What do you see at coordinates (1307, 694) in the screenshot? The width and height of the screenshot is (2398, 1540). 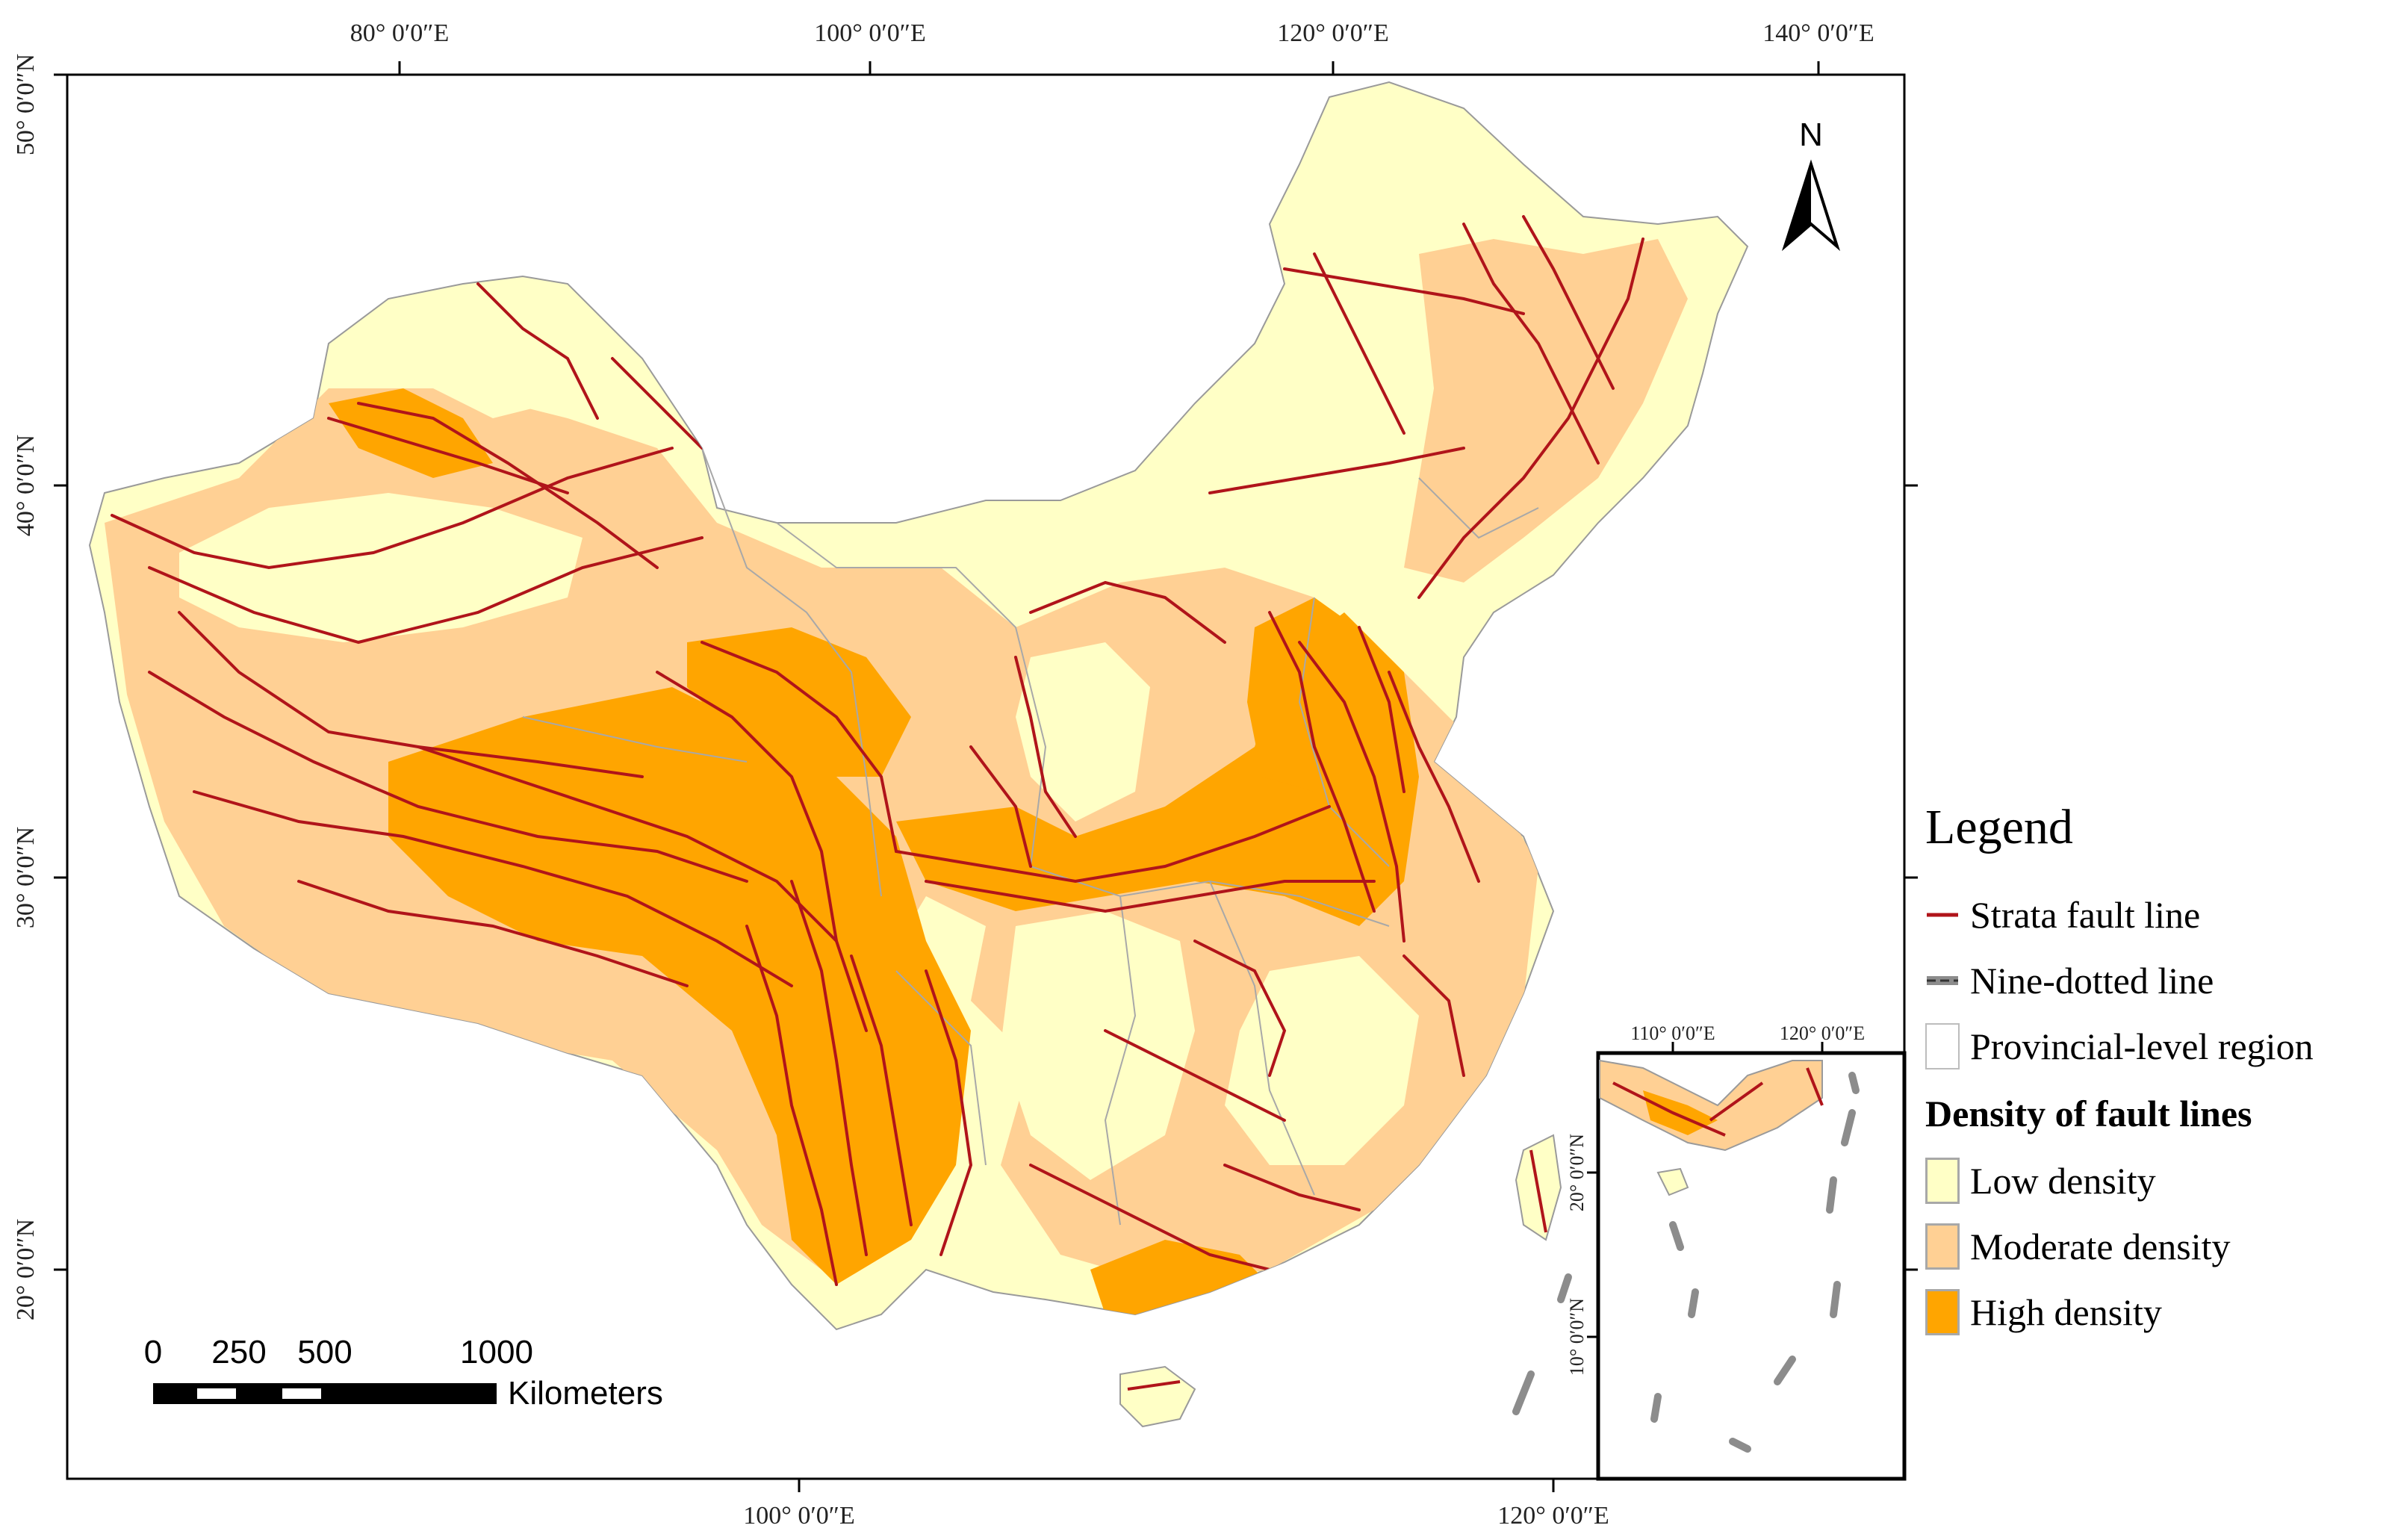 I see `high-zone-taihang` at bounding box center [1307, 694].